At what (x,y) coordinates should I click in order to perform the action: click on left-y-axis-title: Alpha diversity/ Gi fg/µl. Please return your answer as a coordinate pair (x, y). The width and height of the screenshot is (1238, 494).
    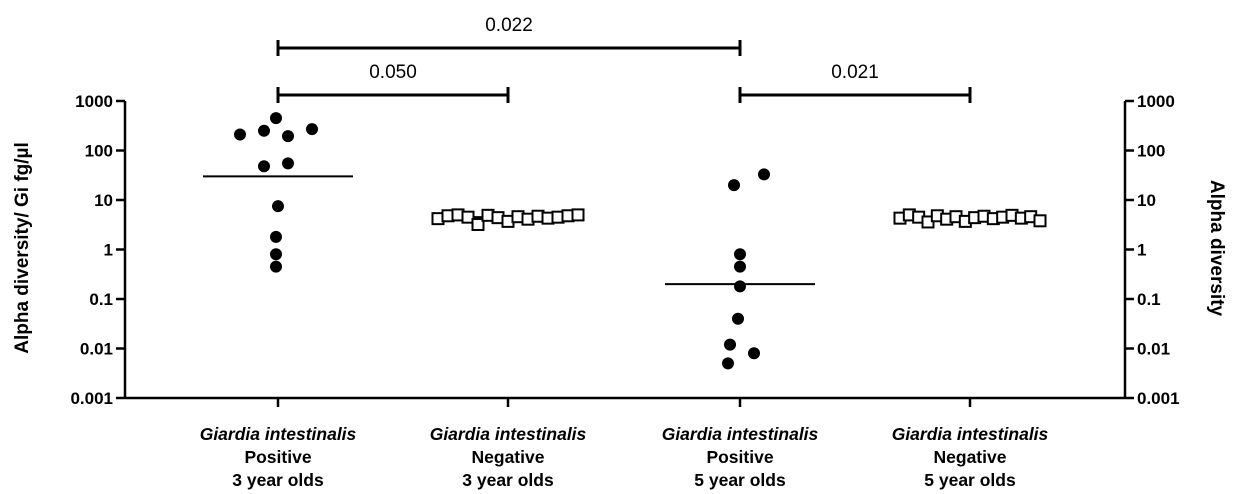
    Looking at the image, I should click on (22, 248).